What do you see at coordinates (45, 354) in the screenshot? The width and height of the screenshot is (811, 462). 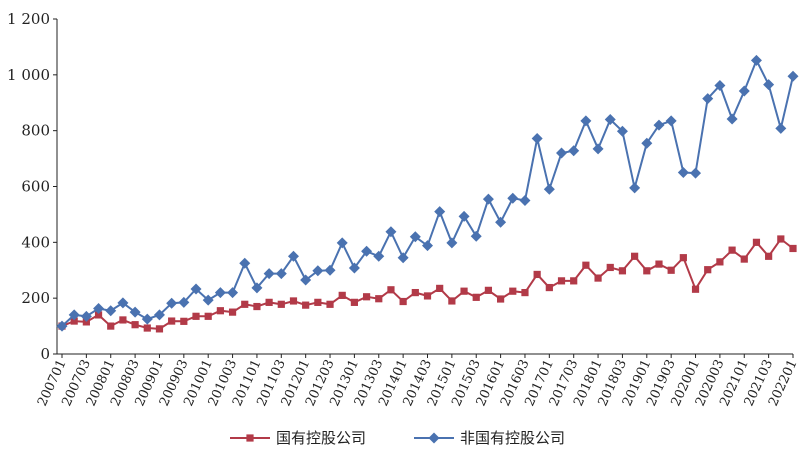 I see `y-tick-label: 0` at bounding box center [45, 354].